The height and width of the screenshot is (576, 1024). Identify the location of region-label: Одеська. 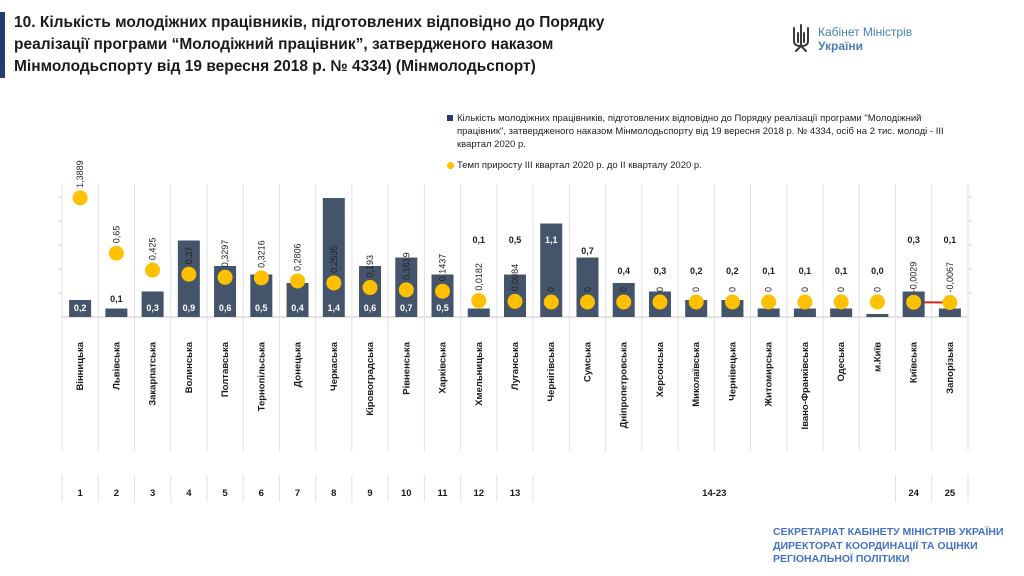
(841, 361).